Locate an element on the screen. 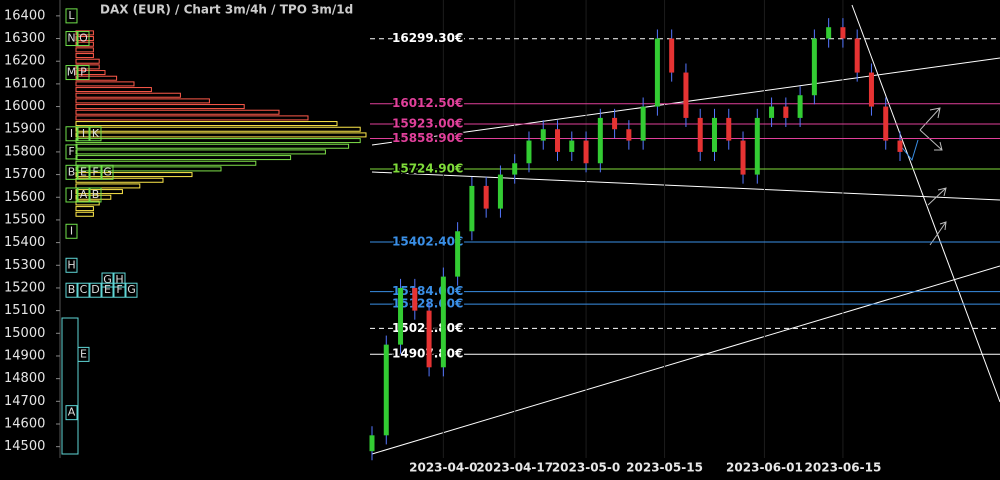 Image resolution: width=1000 pixels, height=480 pixels. y-tick-label: 15800 is located at coordinates (24, 151).